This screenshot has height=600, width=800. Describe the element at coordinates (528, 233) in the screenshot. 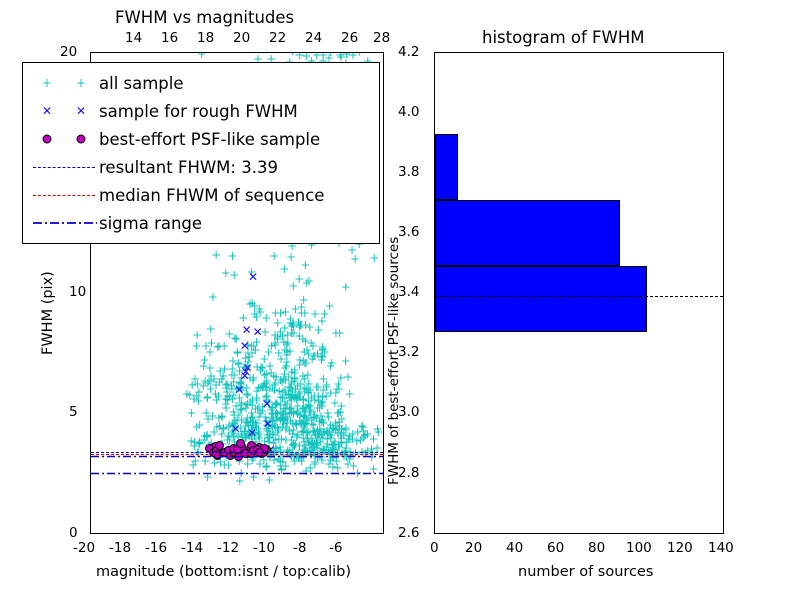

I see `histogram-bar` at that location.